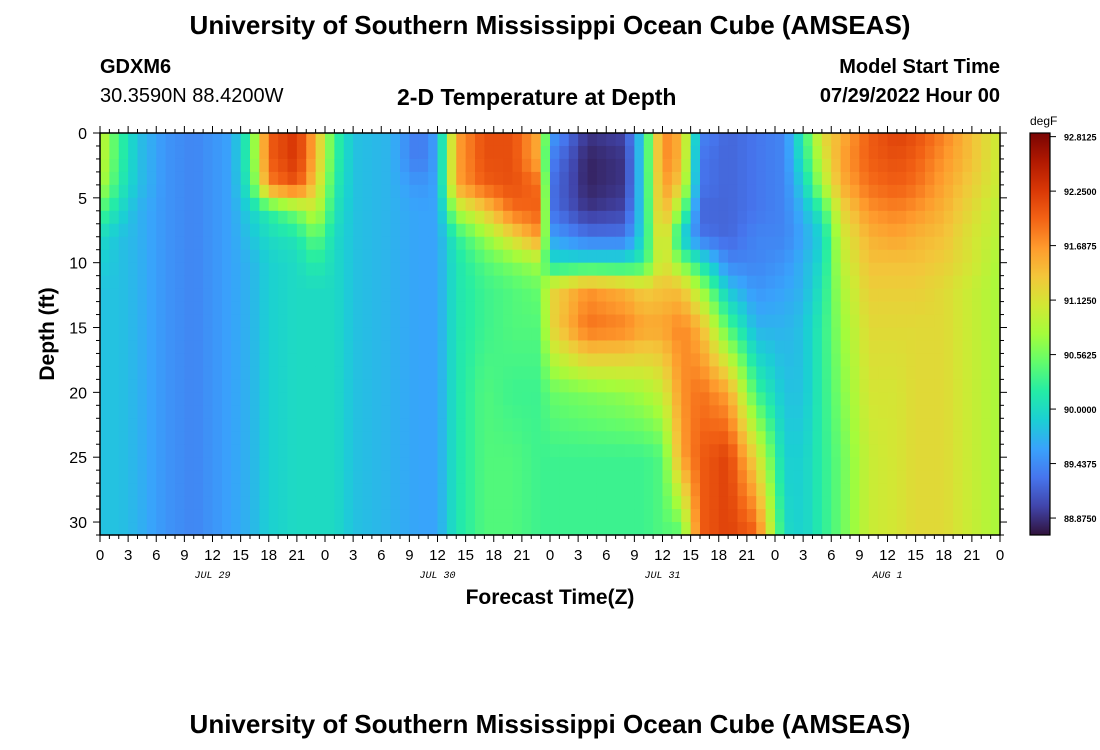  I want to click on y-tick-label: 30, so click(78, 523).